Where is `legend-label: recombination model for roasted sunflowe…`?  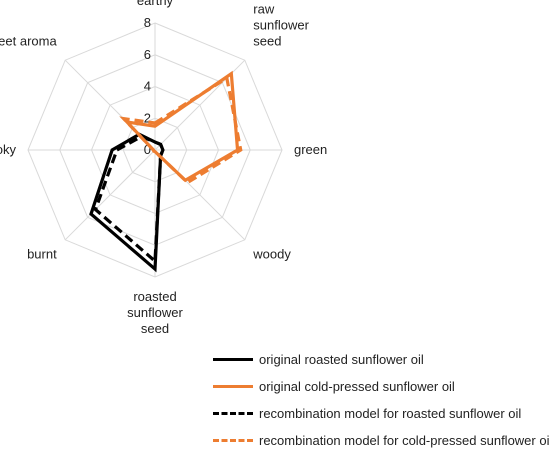
legend-label: recombination model for roasted sunflowe… is located at coordinates (390, 413).